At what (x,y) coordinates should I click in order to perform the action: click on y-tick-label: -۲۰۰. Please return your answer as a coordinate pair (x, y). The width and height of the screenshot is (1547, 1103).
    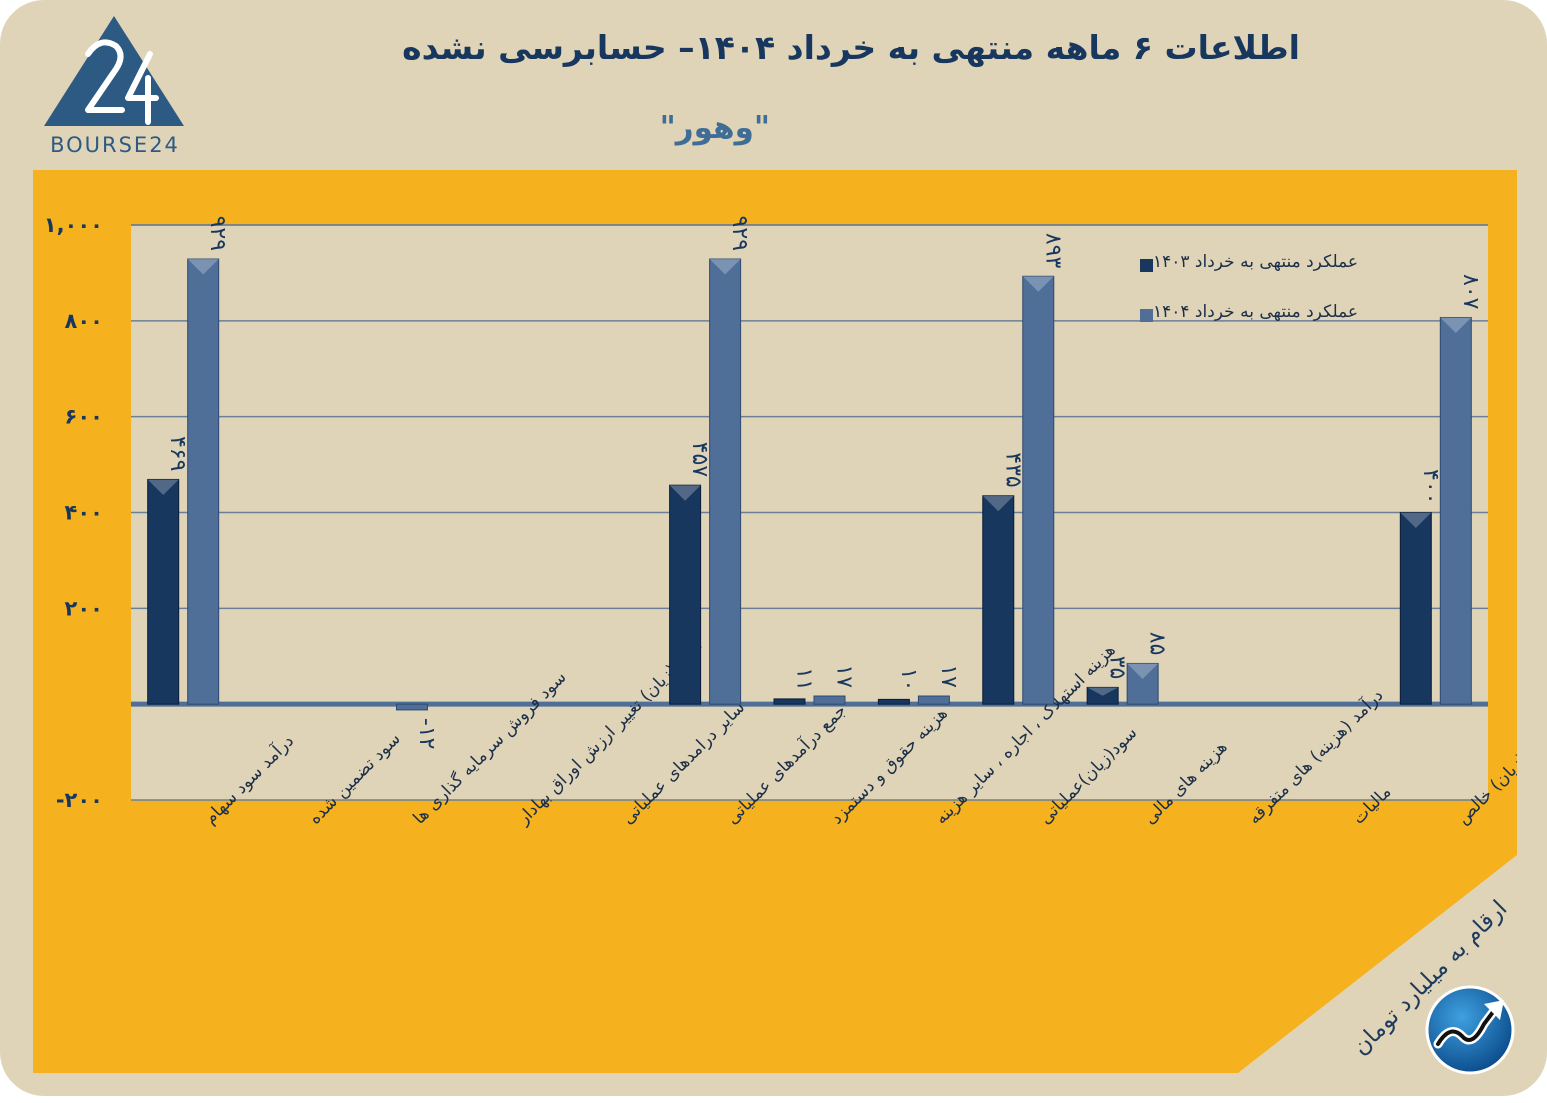
    Looking at the image, I should click on (79, 800).